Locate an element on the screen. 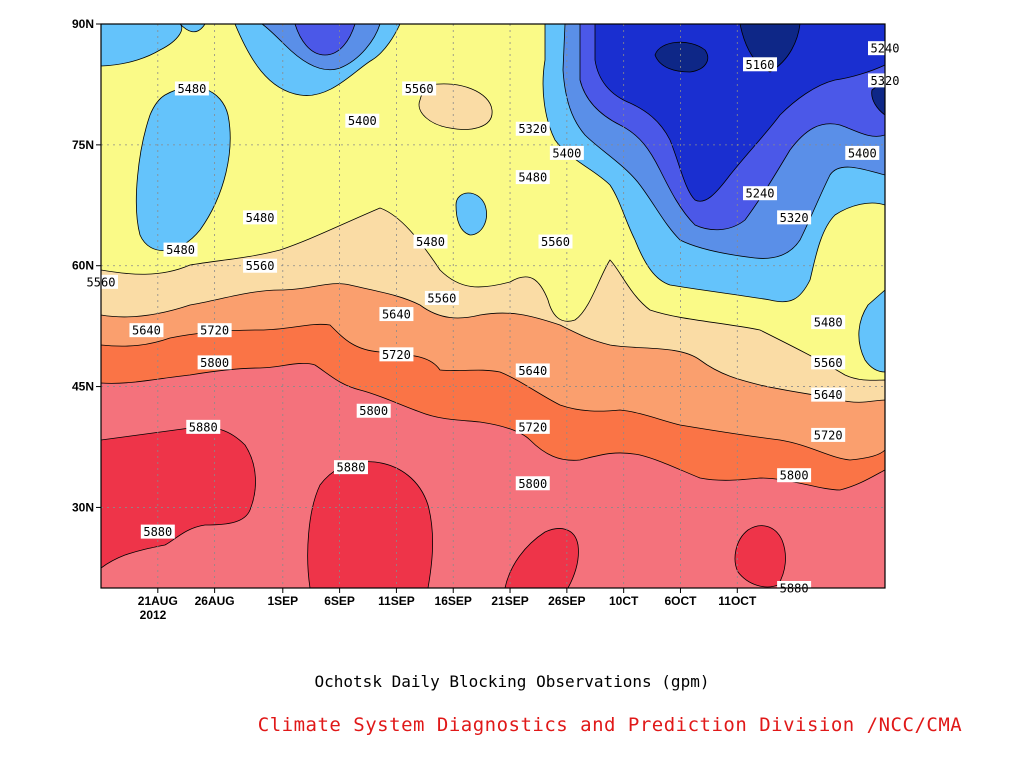  x-tick-label: 26AUG is located at coordinates (215, 601).